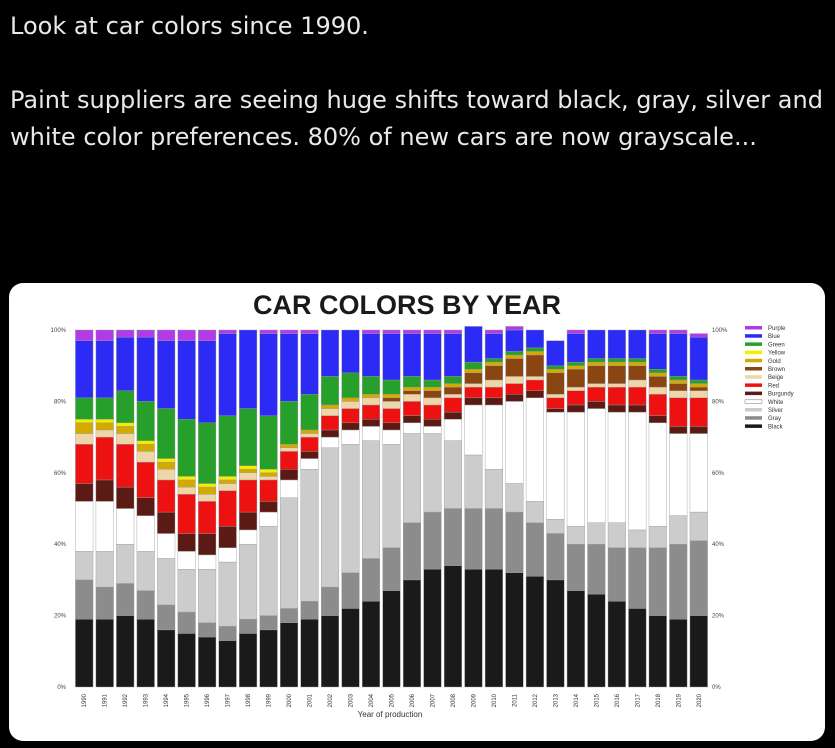 This screenshot has width=835, height=748. What do you see at coordinates (678, 653) in the screenshot?
I see `bar-segment-black-2019` at bounding box center [678, 653].